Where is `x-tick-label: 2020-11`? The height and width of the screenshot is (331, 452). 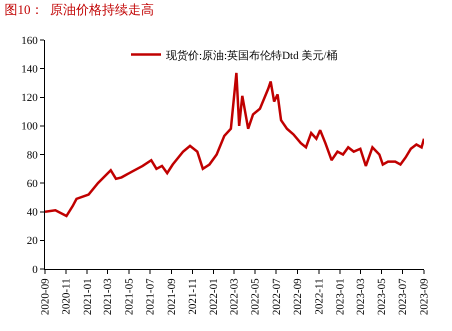
x-tick-label: 2020-11 is located at coordinates (66, 296).